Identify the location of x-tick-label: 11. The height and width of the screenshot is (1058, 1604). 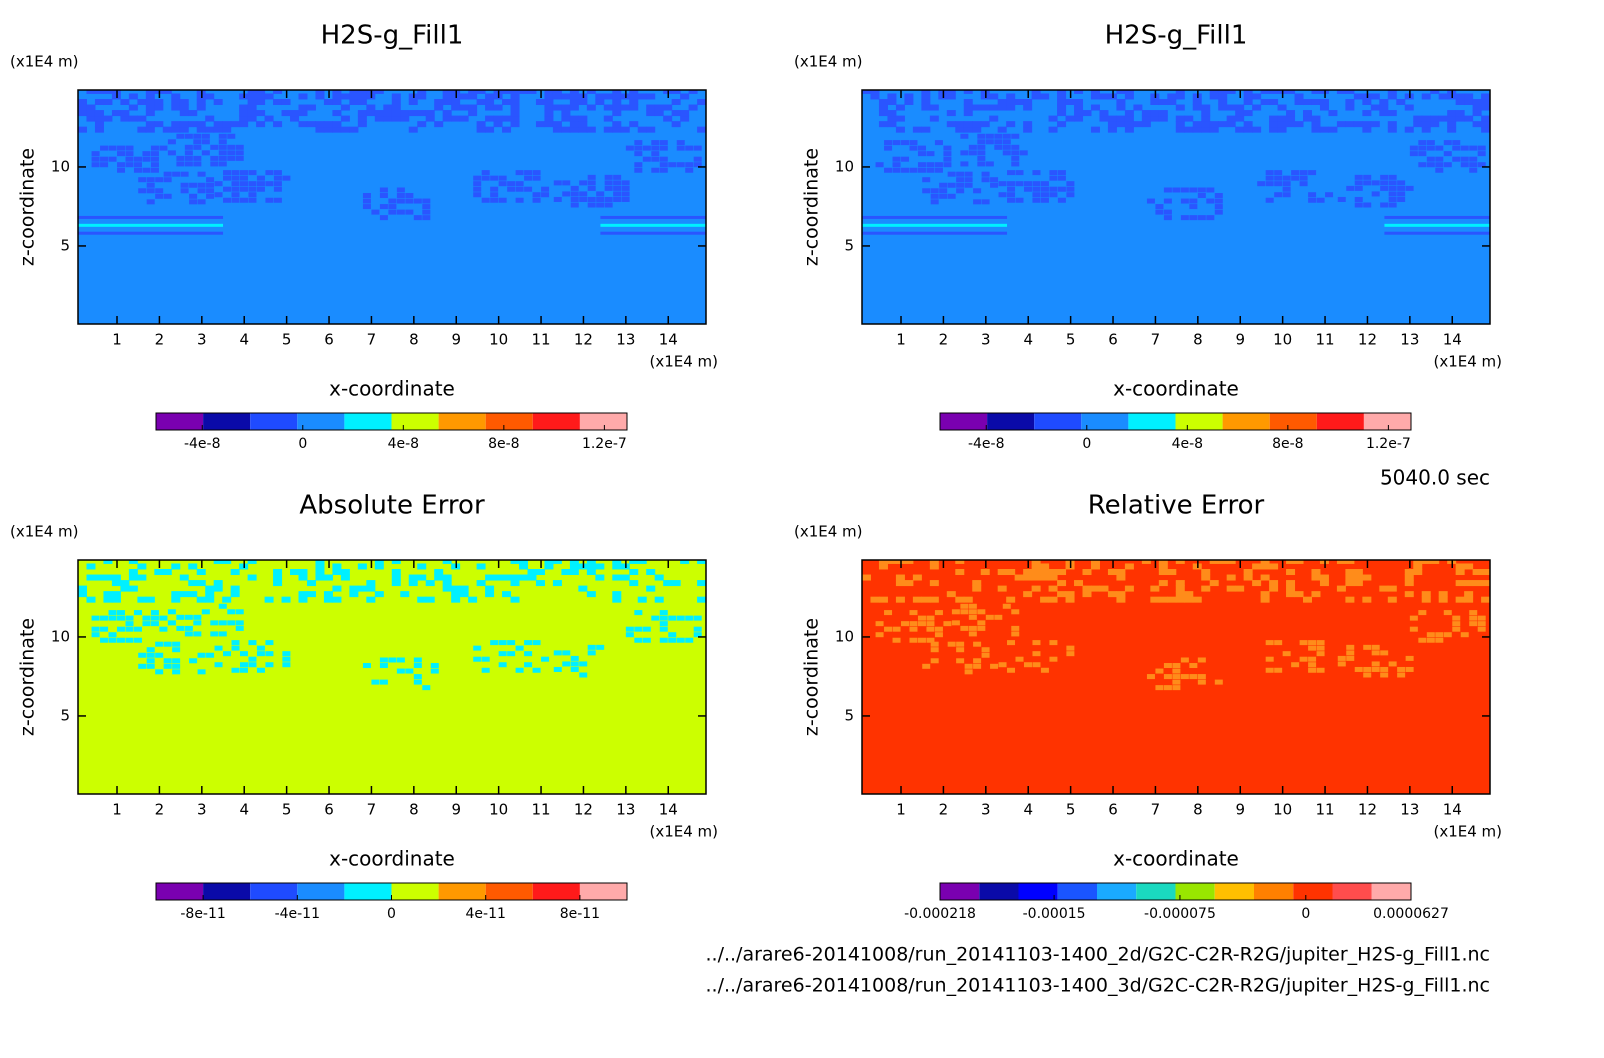
(541, 340).